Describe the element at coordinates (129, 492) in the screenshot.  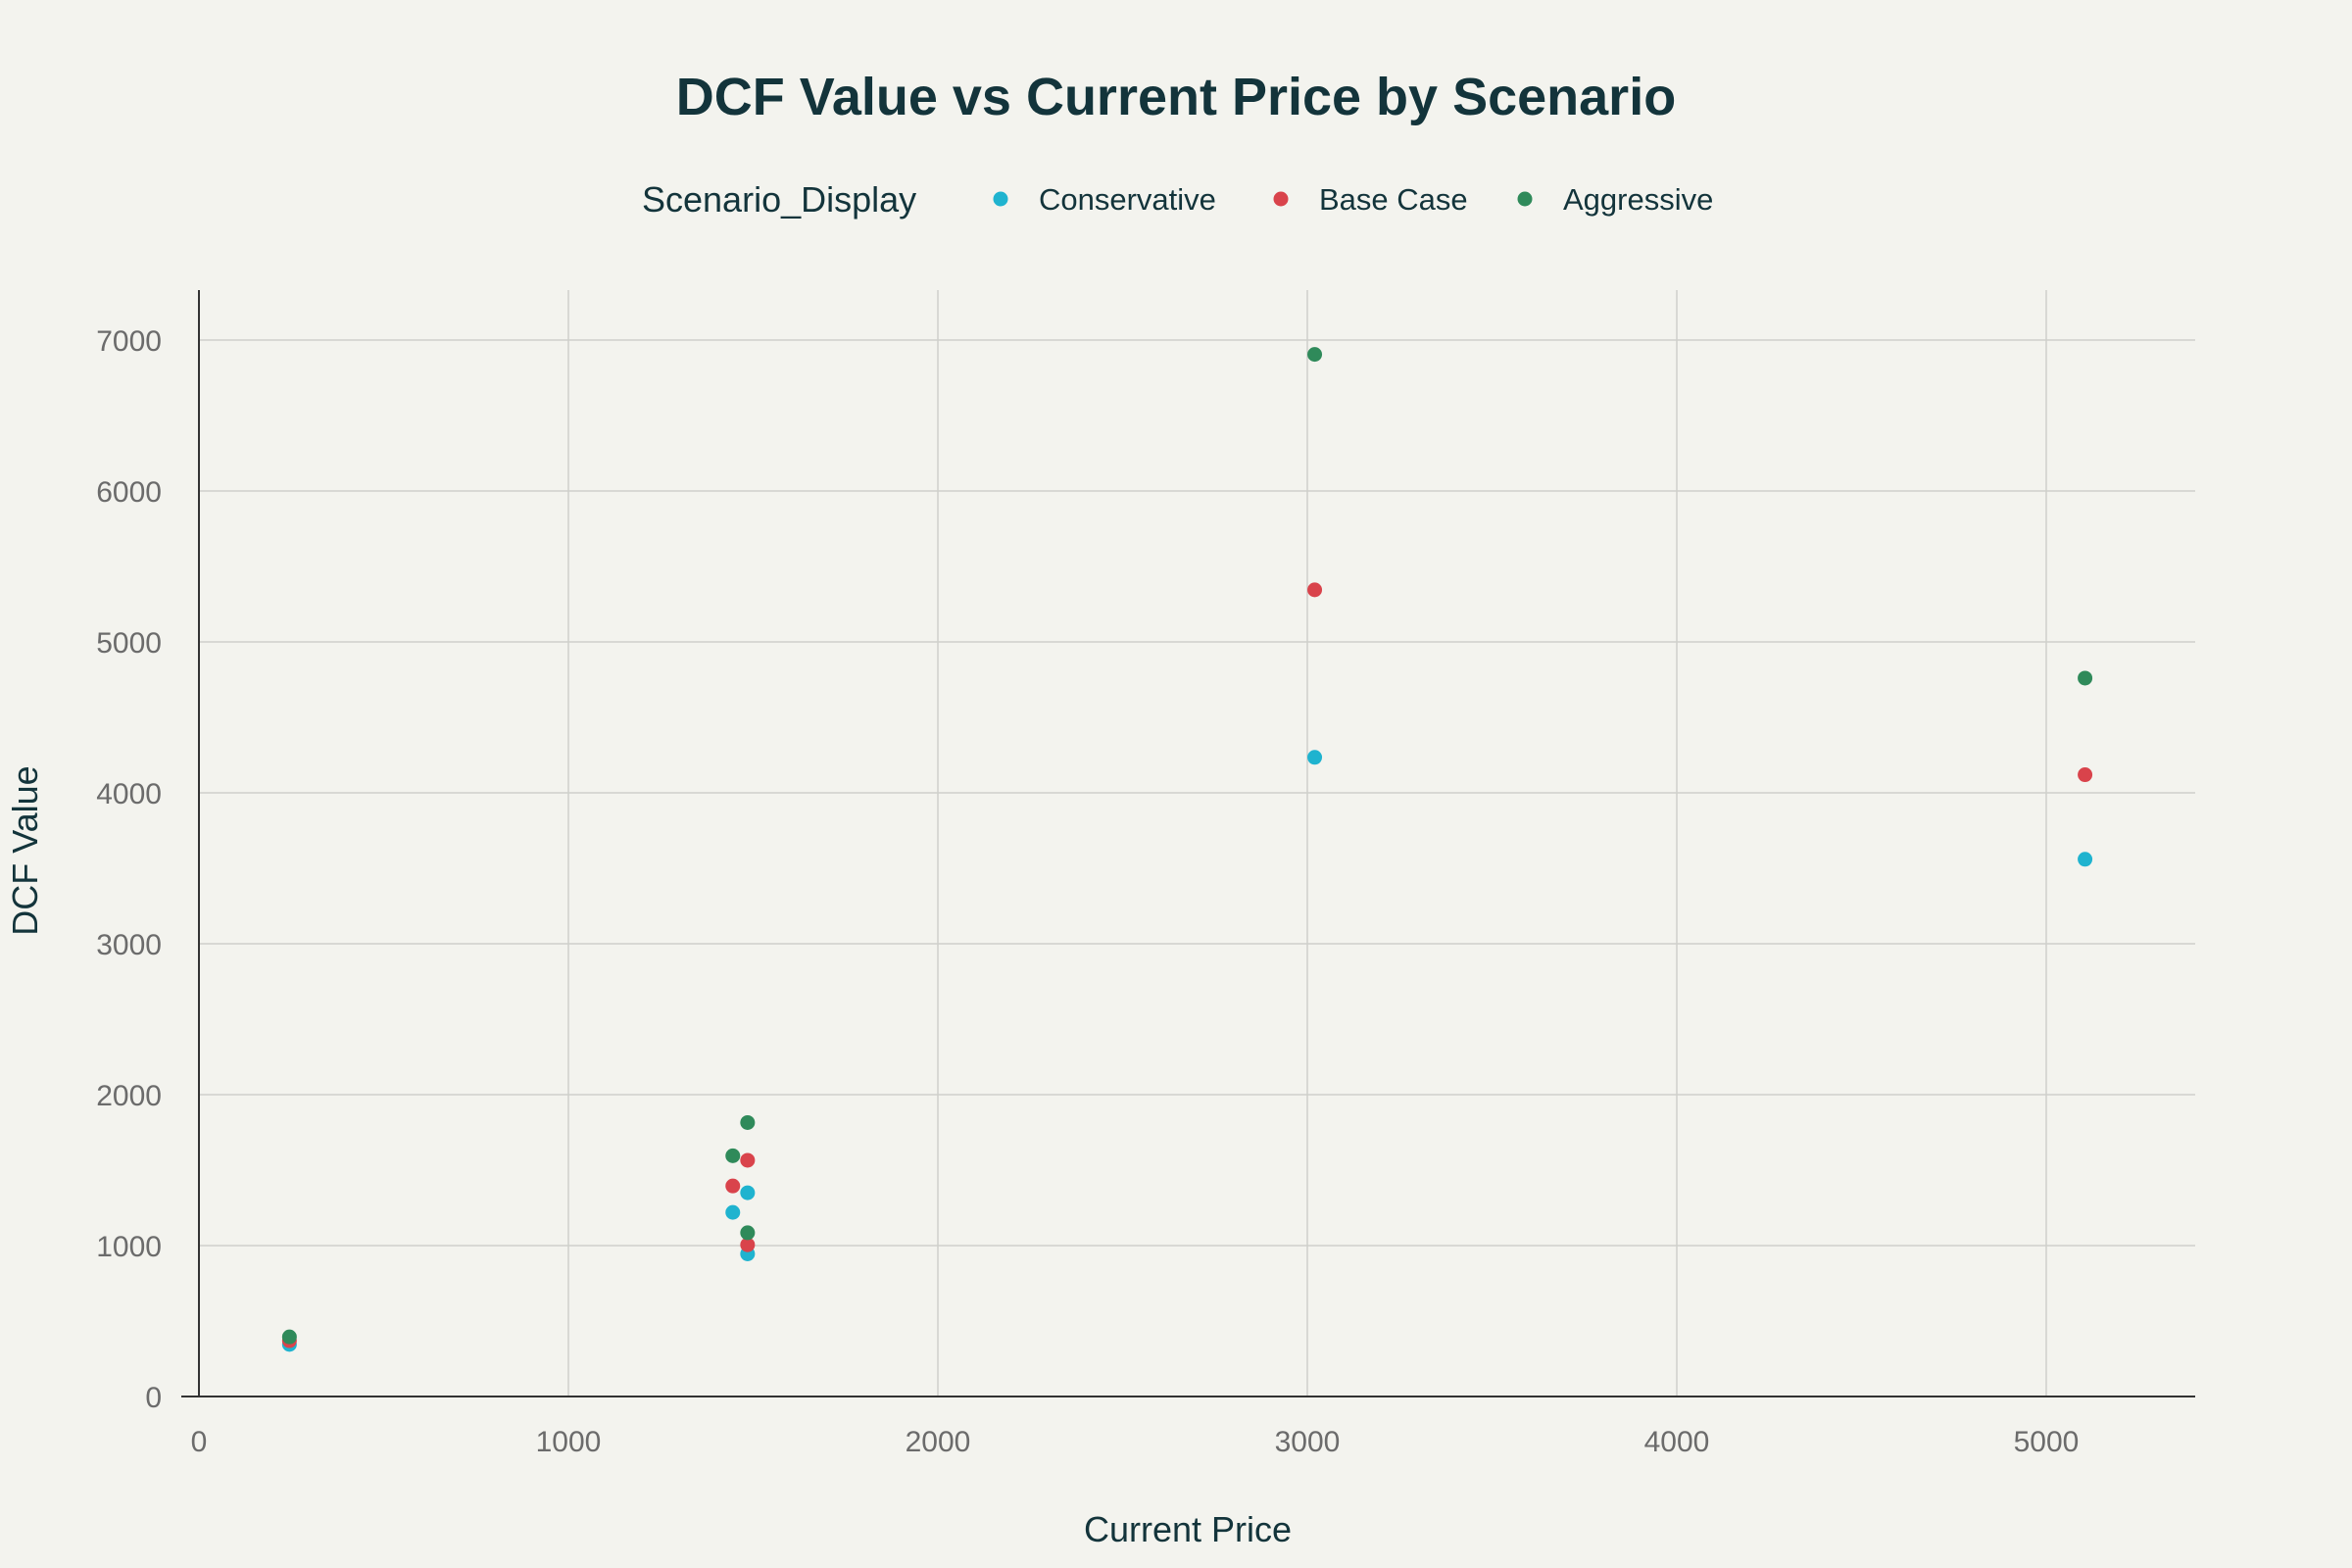
I see `y-tick-label: 6000` at that location.